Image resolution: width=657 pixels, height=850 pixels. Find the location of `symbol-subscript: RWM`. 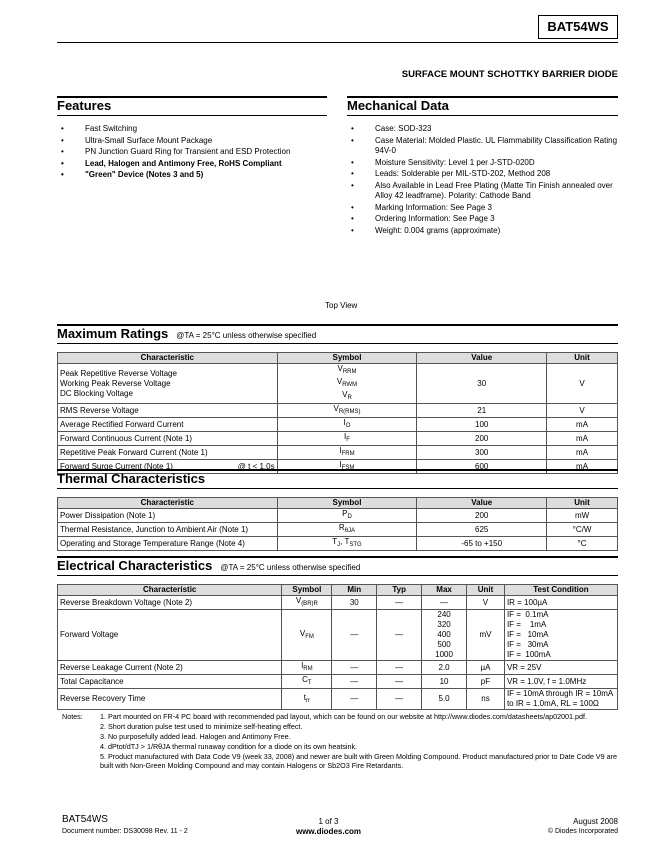

symbol-subscript: RWM is located at coordinates (350, 385).